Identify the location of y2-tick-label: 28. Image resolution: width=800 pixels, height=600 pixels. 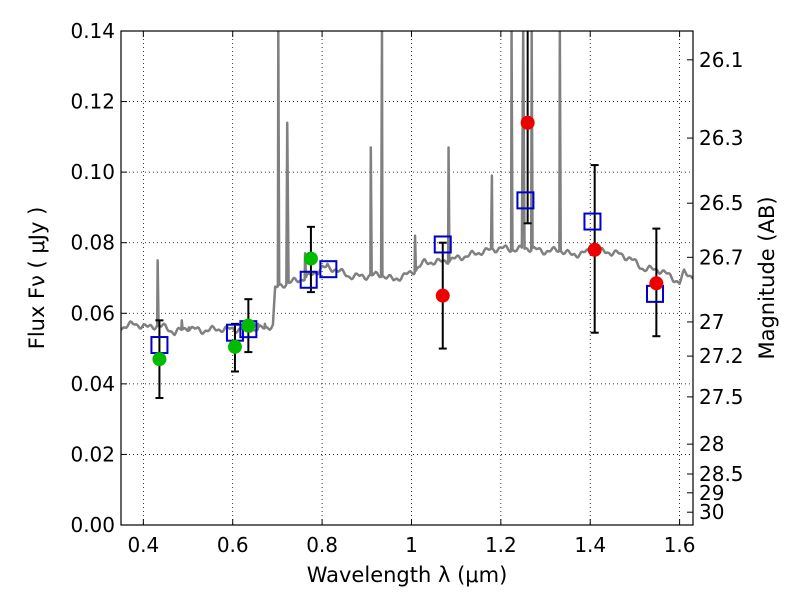
(711, 444).